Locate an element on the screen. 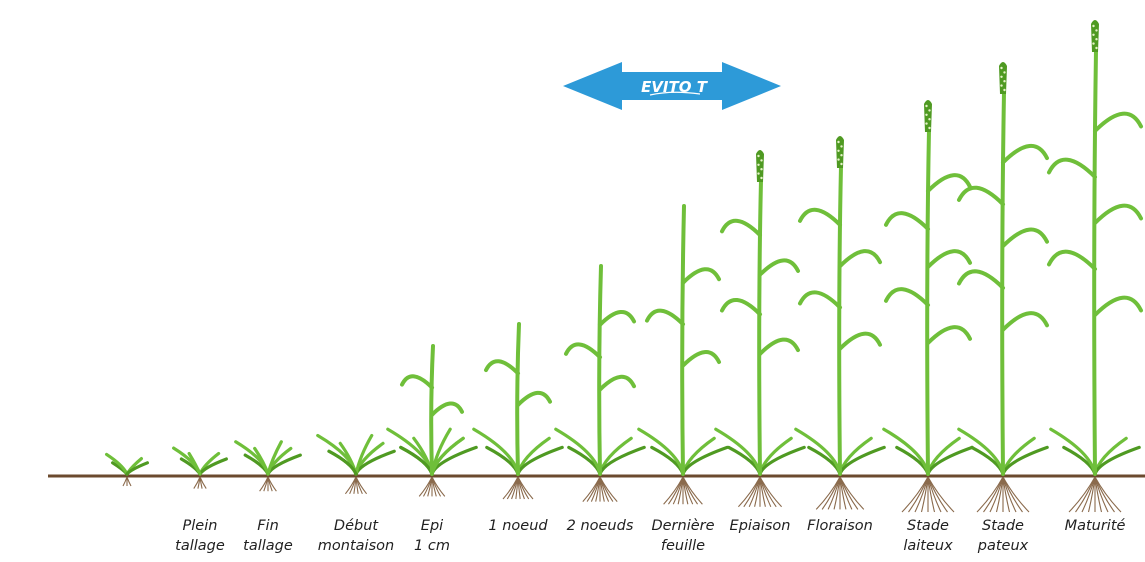 The width and height of the screenshot is (1145, 562). stage-label-s5: Epi 1 cm is located at coordinates (432, 536).